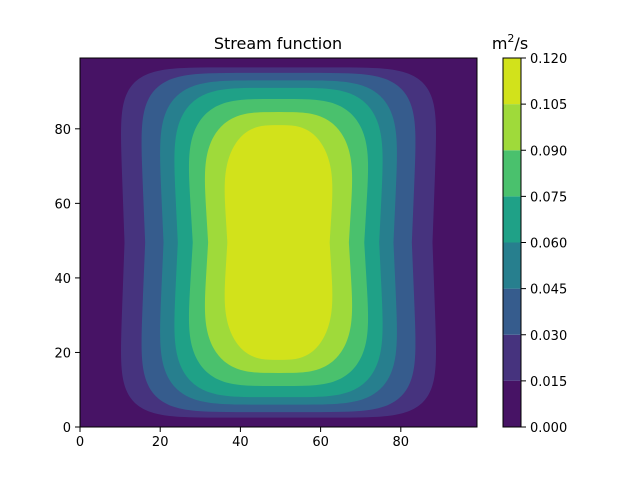  What do you see at coordinates (548, 428) in the screenshot?
I see `colorbar-tick-label: 0.000` at bounding box center [548, 428].